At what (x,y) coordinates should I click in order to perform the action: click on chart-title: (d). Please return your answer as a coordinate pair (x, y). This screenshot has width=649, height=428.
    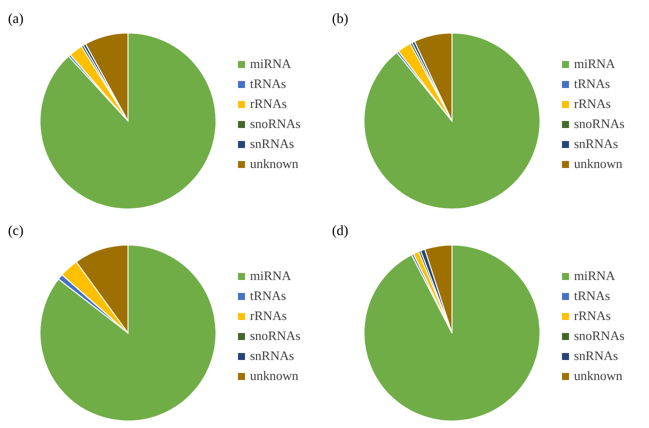
    Looking at the image, I should click on (340, 232).